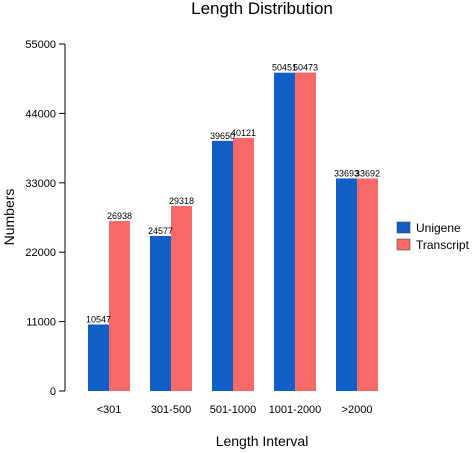 The width and height of the screenshot is (474, 453). Describe the element at coordinates (284, 68) in the screenshot. I see `data-label-unigene-3: 50451` at that location.